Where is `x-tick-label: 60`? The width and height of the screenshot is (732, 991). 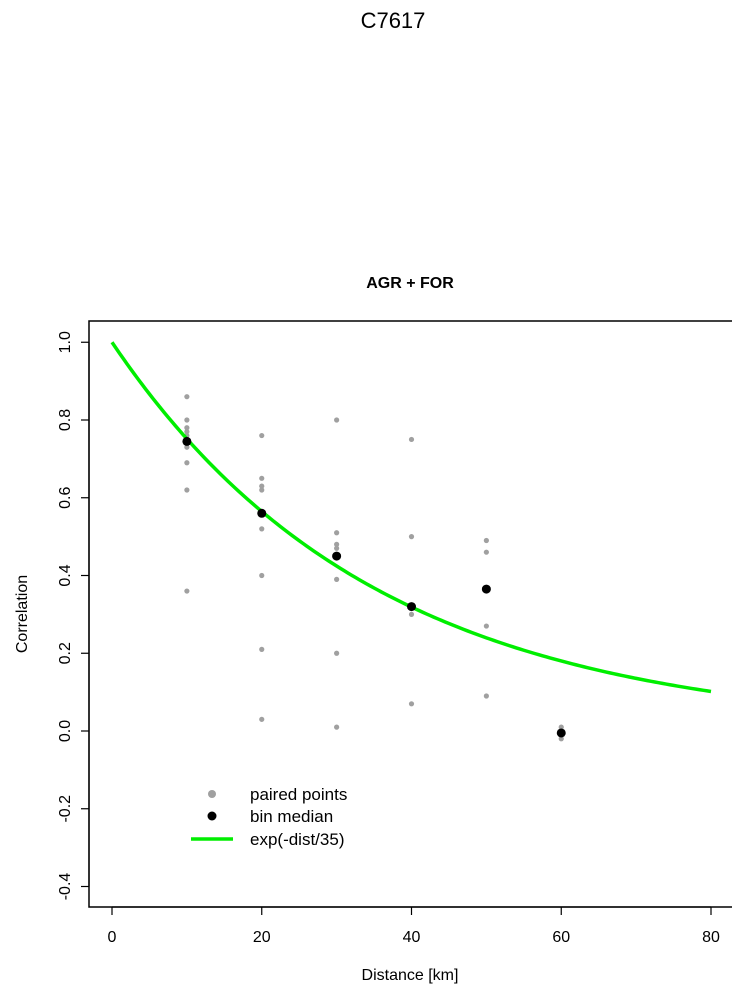
x-tick-label: 60 is located at coordinates (561, 937).